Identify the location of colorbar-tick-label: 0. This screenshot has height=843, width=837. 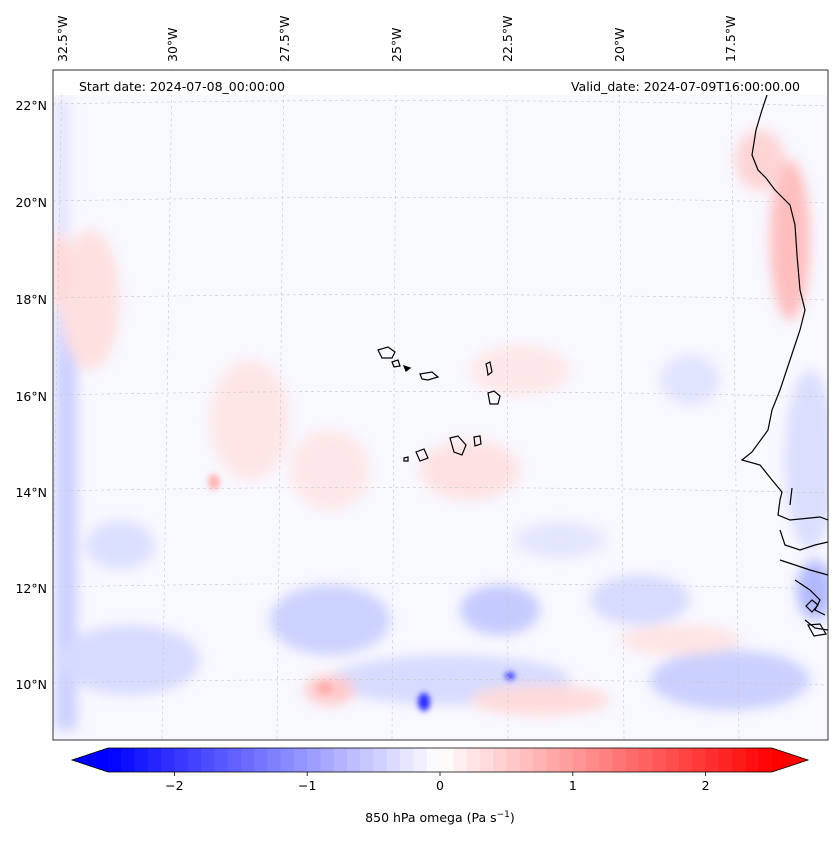
(440, 785).